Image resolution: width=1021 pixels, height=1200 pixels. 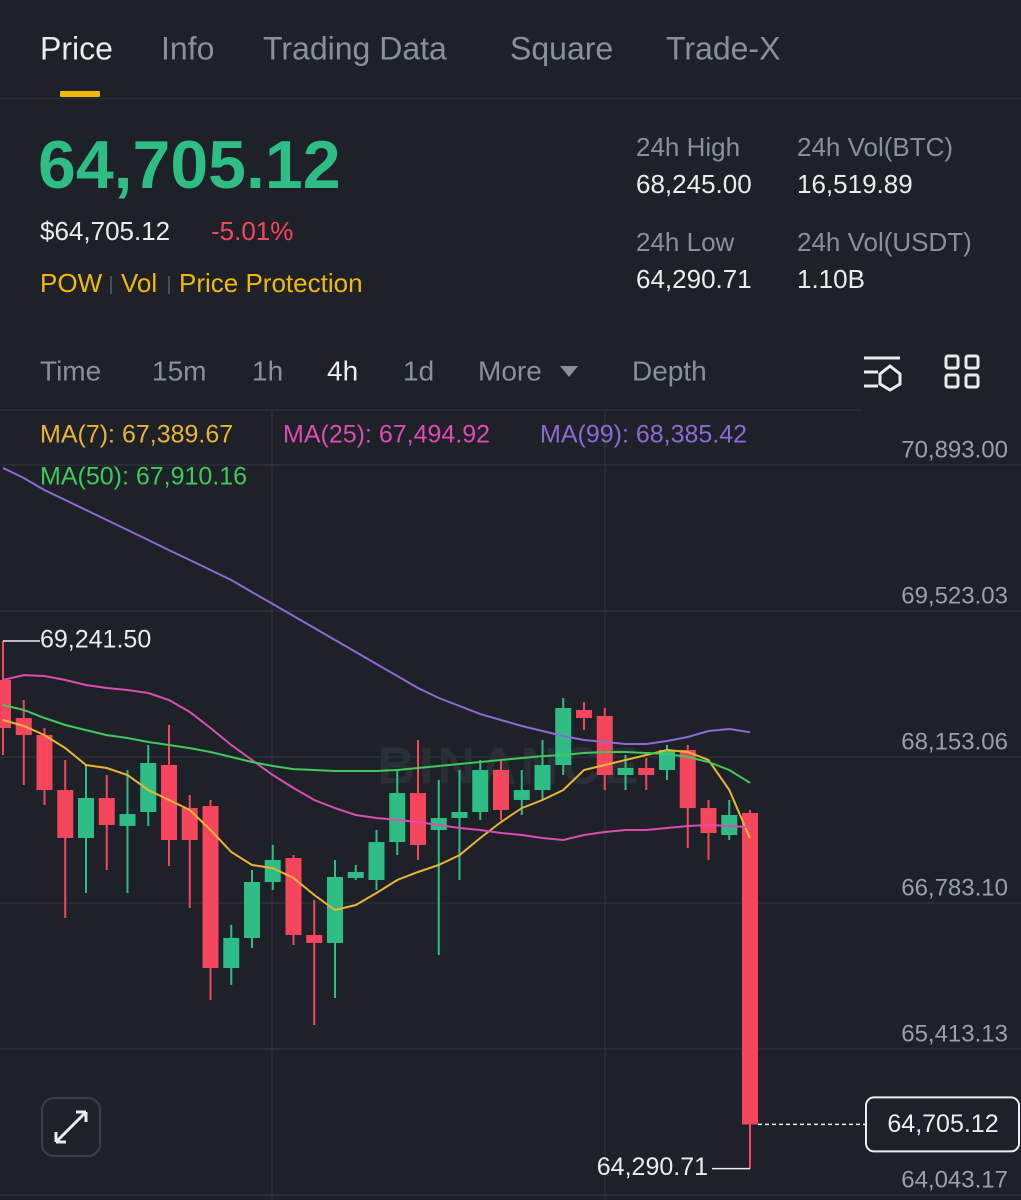 What do you see at coordinates (669, 370) in the screenshot?
I see `interval: Depth` at bounding box center [669, 370].